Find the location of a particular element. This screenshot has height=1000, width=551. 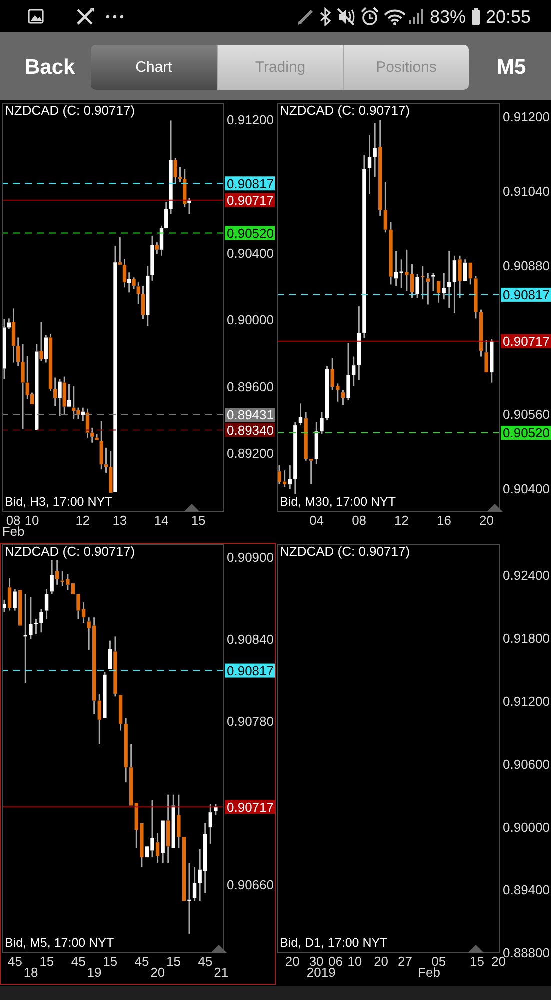

y-tick-label: 0.90560 is located at coordinates (526, 414).